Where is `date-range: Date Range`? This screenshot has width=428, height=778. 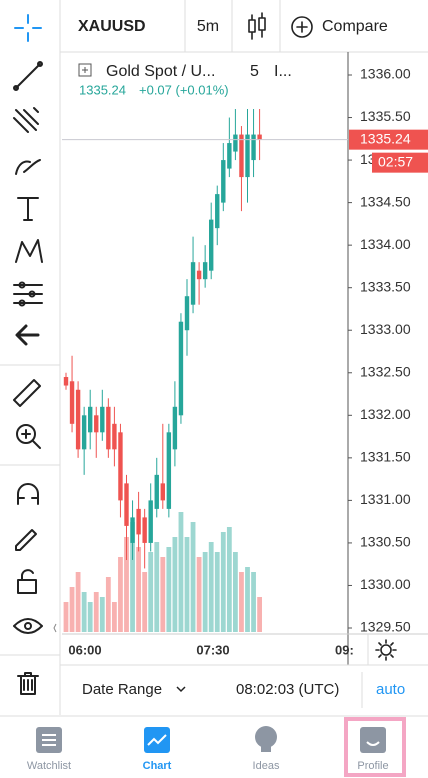
date-range: Date Range is located at coordinates (122, 689).